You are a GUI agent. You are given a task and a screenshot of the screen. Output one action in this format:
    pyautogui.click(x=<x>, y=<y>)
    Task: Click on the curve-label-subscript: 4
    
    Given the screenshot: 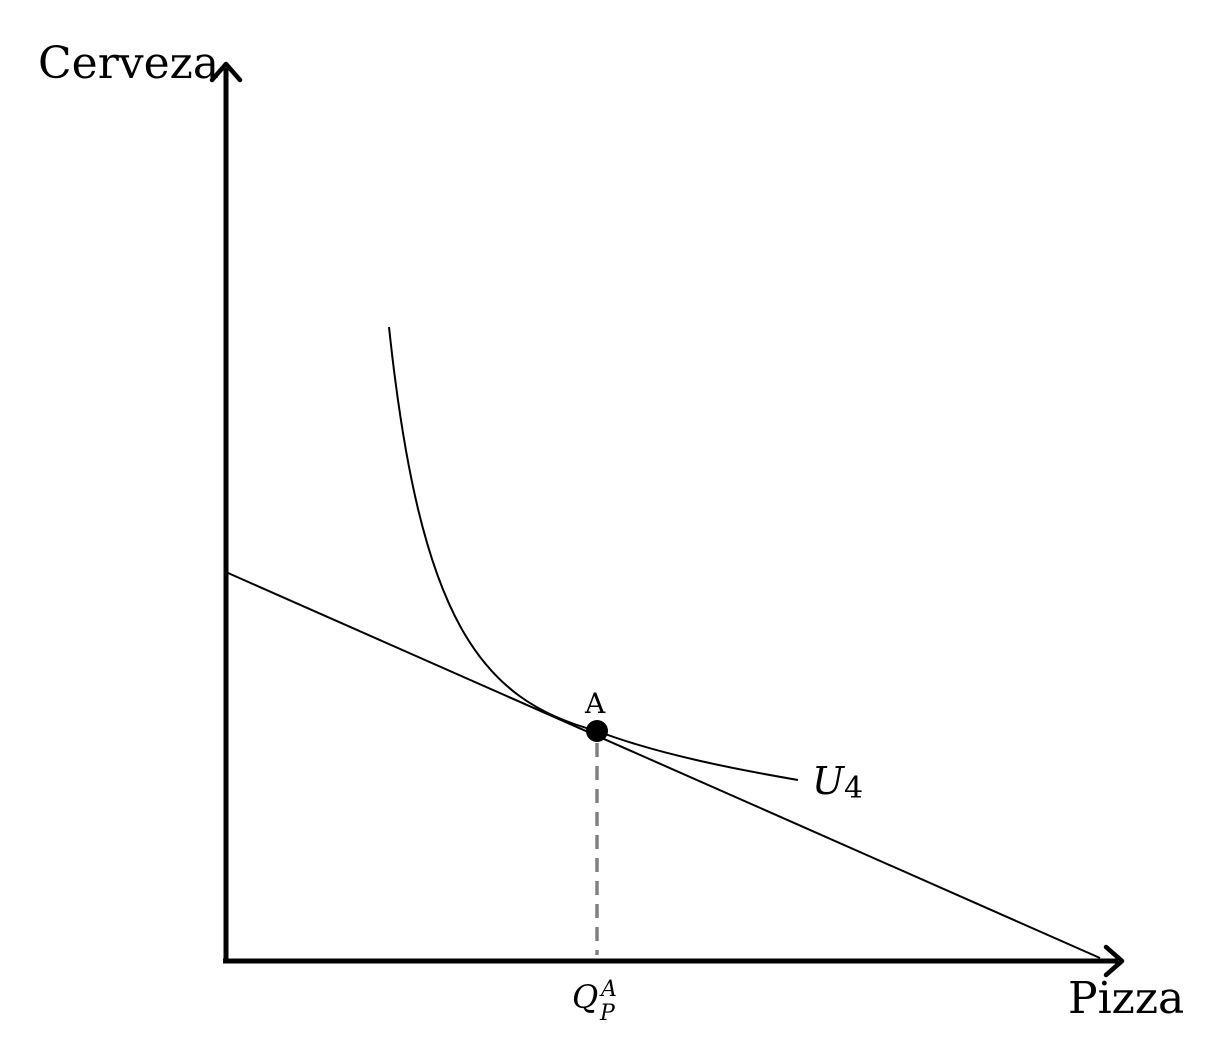 What is the action you would take?
    pyautogui.click(x=853, y=788)
    